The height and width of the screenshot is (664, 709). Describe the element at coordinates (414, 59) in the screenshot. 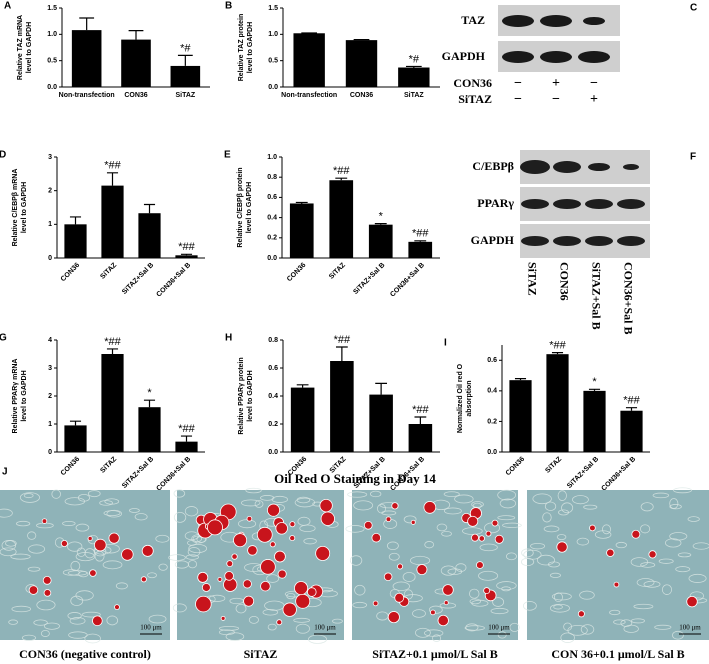

I see `annotation: *#` at that location.